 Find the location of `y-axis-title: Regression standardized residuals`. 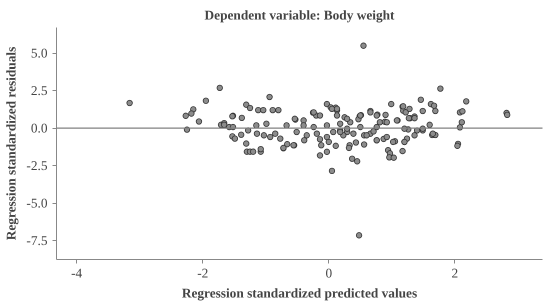

y-axis-title: Regression standardized residuals is located at coordinates (10, 143).